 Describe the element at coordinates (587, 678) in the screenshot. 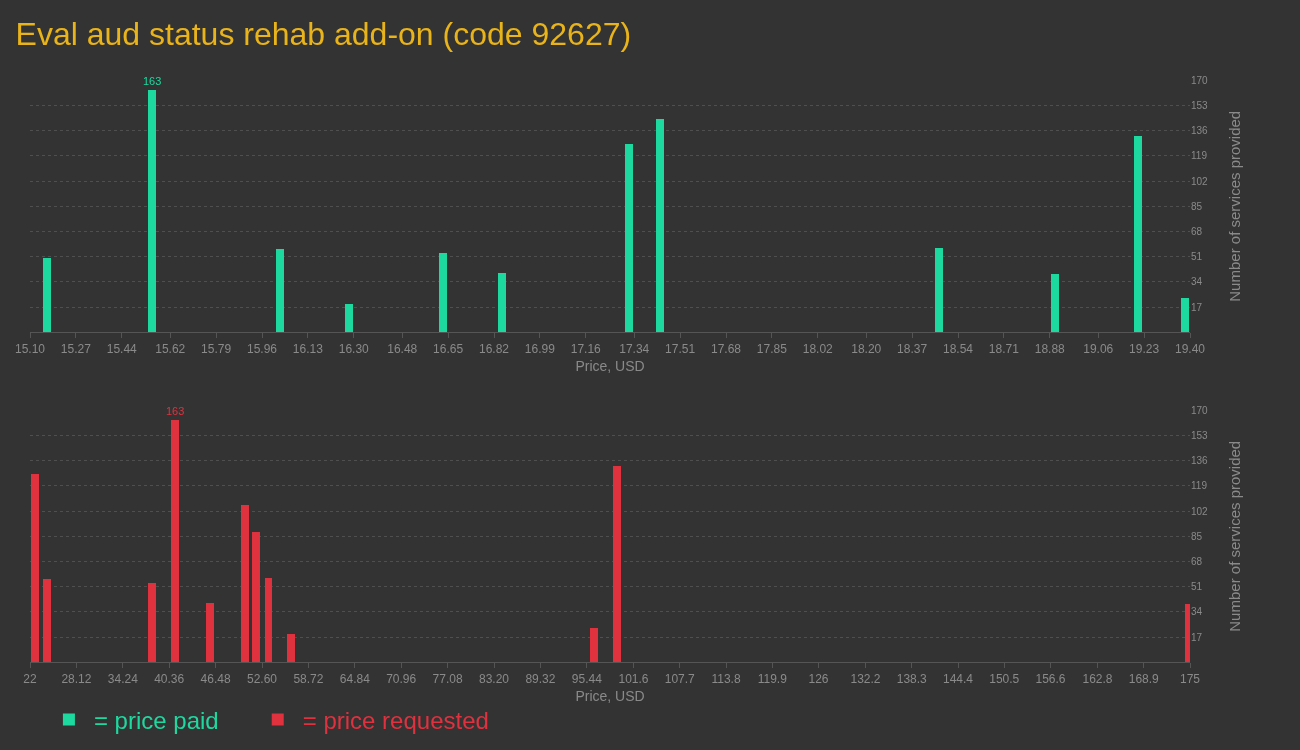

I see `x-tick-label: 95.44` at that location.